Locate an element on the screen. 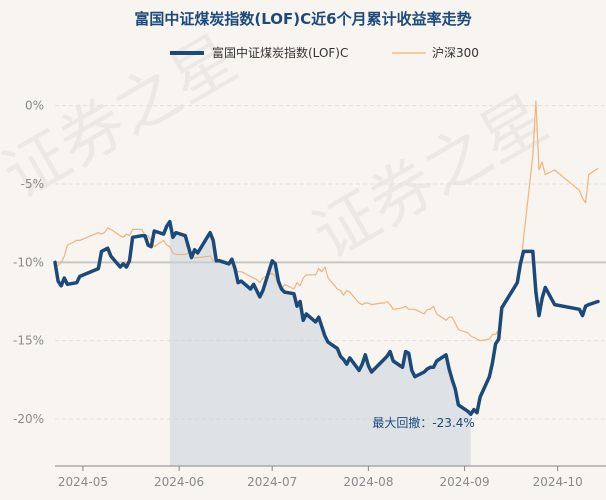 The height and width of the screenshot is (500, 606). y-tick-label: -5% is located at coordinates (32, 184).